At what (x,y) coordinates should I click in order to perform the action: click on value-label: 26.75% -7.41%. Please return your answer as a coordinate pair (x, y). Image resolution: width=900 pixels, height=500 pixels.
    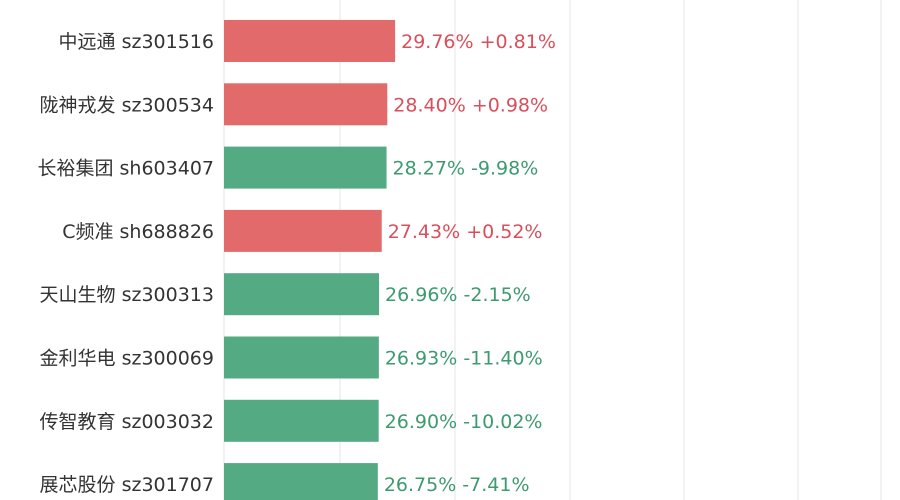
    Looking at the image, I should click on (457, 485).